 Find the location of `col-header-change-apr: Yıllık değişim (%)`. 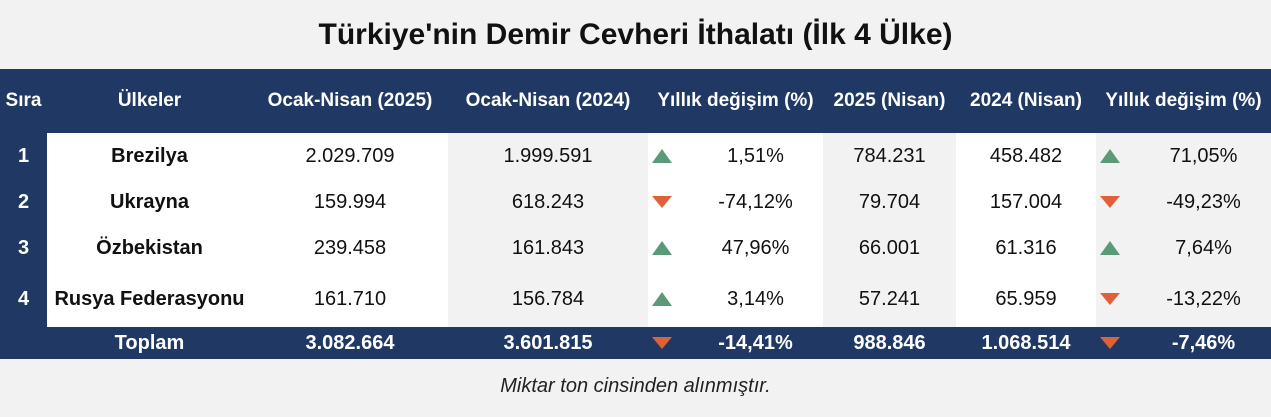

col-header-change-apr: Yıllık değişim (%) is located at coordinates (1183, 101).